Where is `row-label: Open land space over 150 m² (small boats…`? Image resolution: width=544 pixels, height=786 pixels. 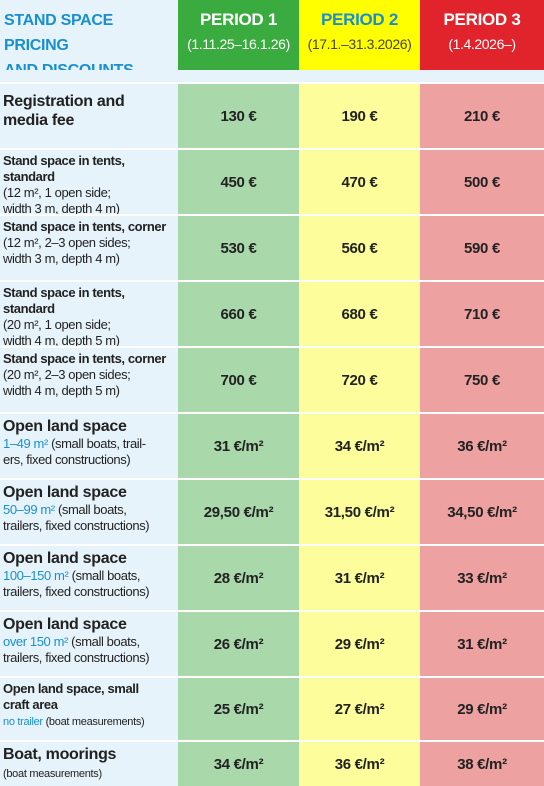 row-label: Open land space over 150 m² (small boats… is located at coordinates (89, 644).